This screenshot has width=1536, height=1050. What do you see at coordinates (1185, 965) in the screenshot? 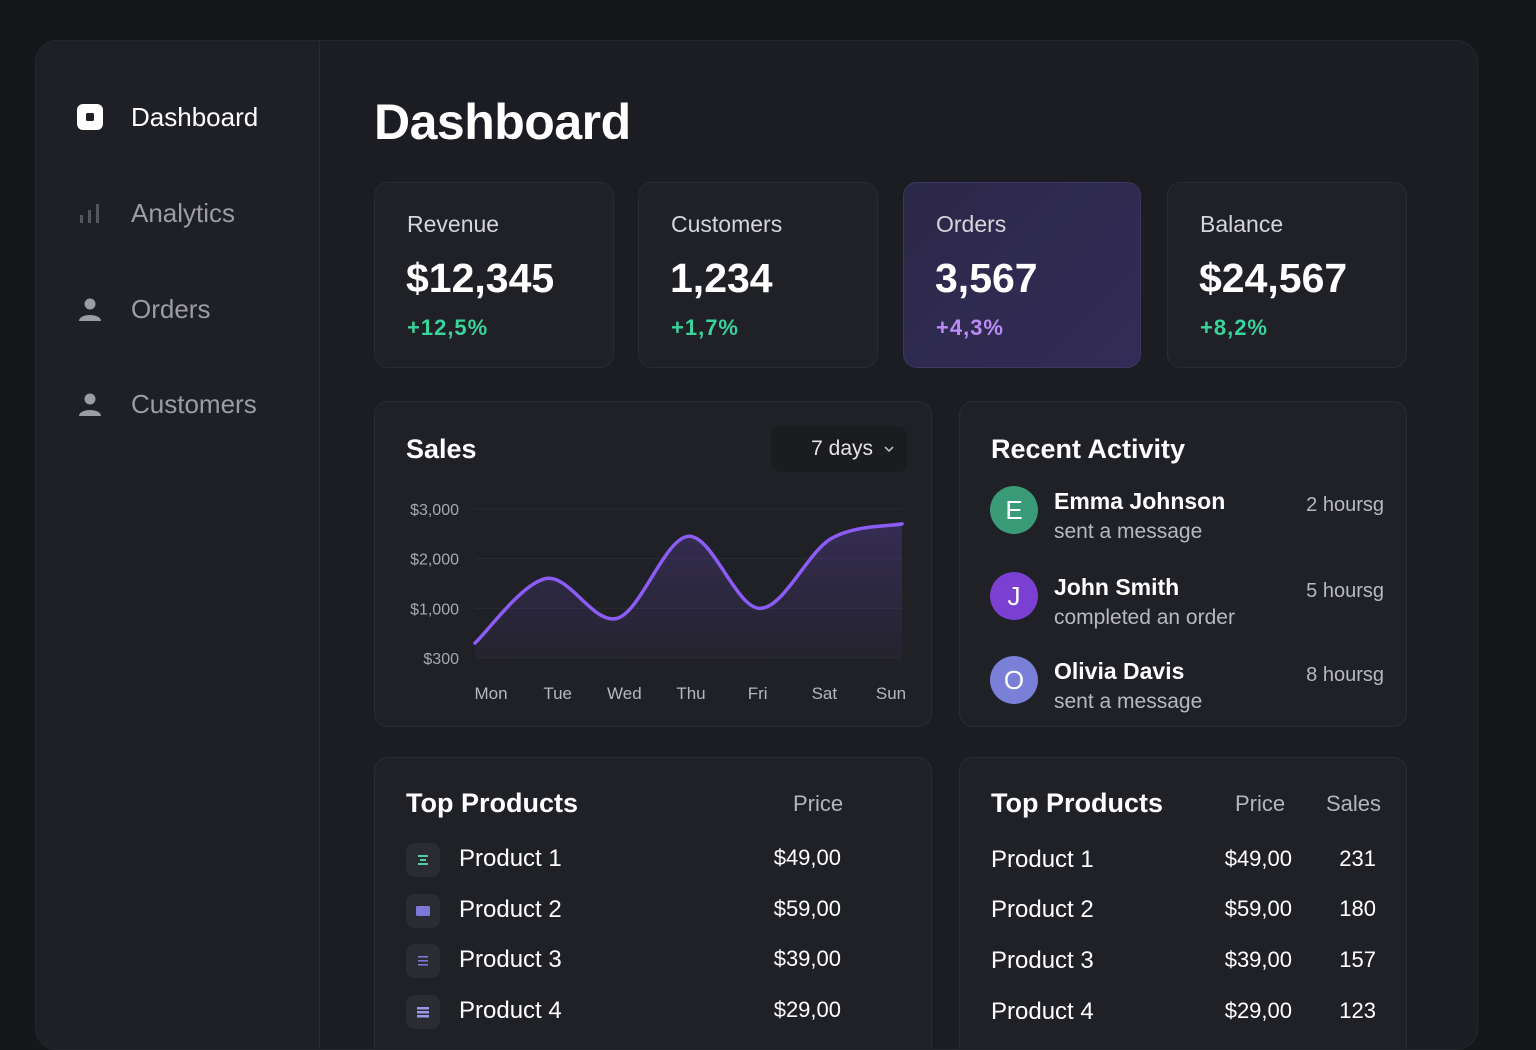
I see `product-row: Product 3 $39,00 157` at bounding box center [1185, 965].